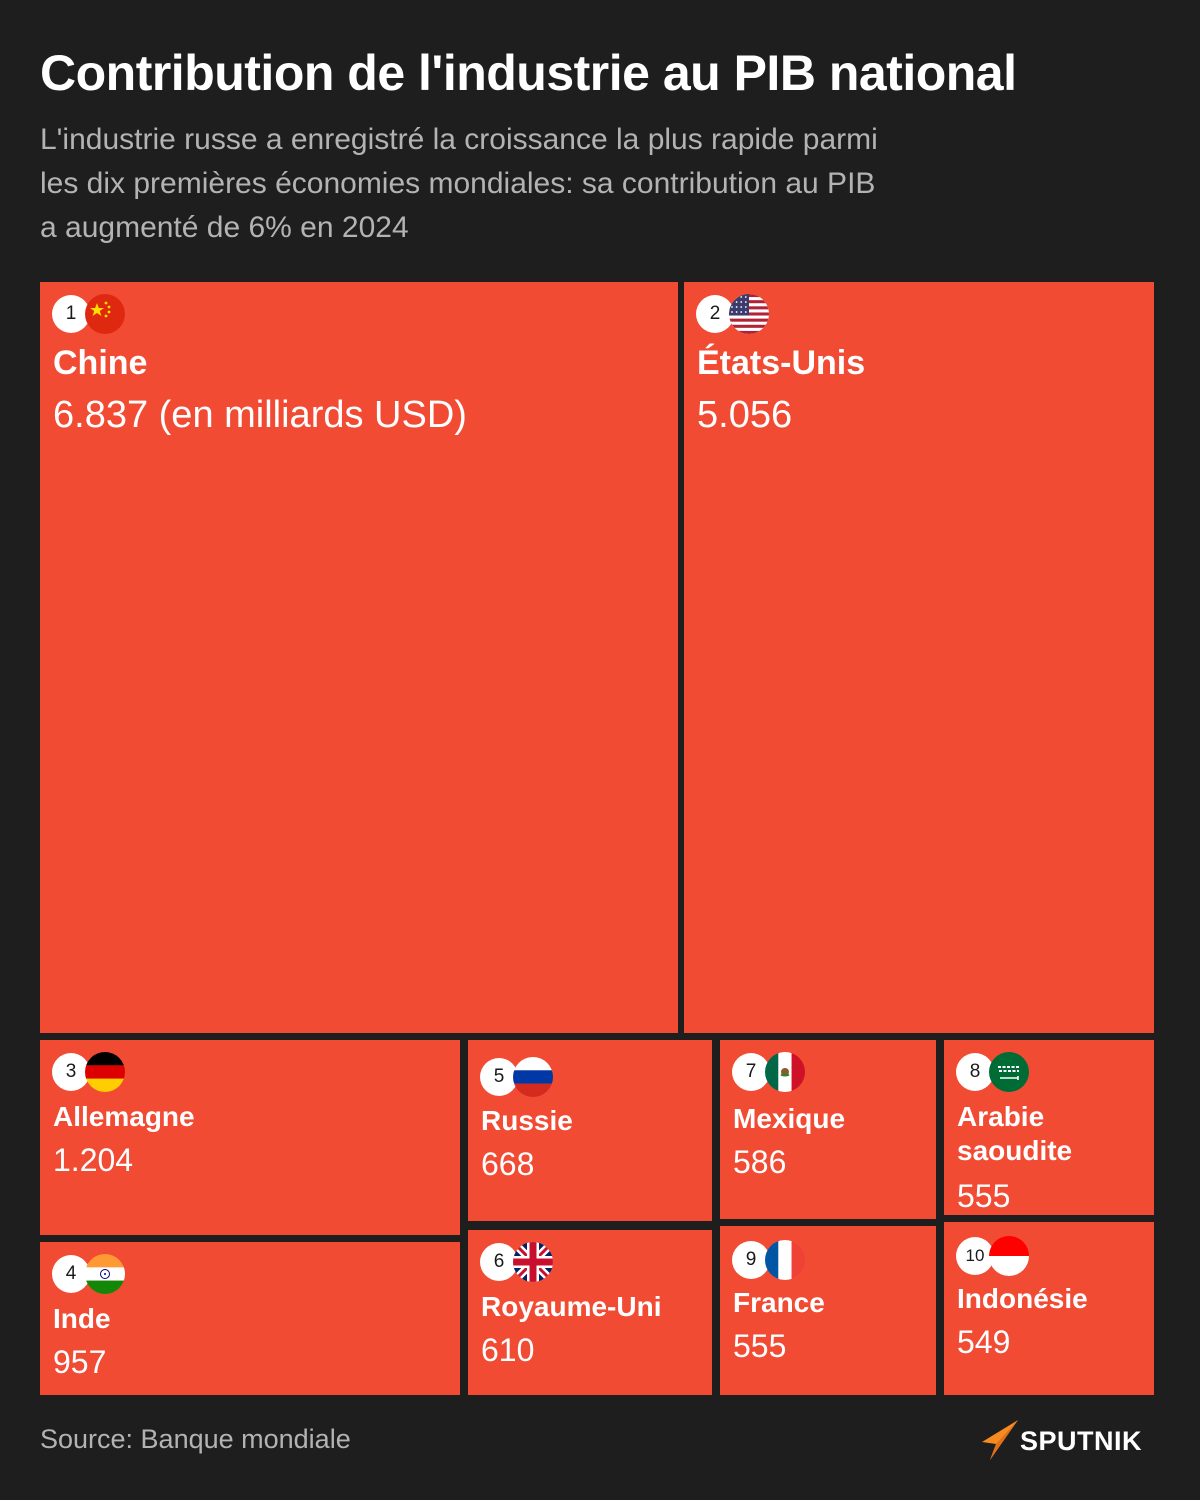  I want to click on treemap-tile-8: 8 Arabie saoudite 555, so click(1049, 1127).